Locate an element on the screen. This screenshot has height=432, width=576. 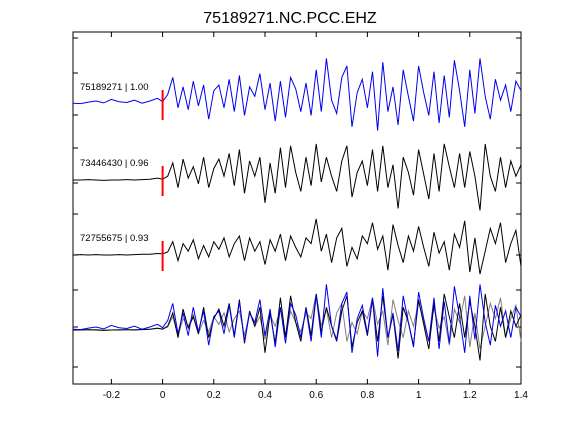
trace-label: 73446430 | 0.96 is located at coordinates (114, 163).